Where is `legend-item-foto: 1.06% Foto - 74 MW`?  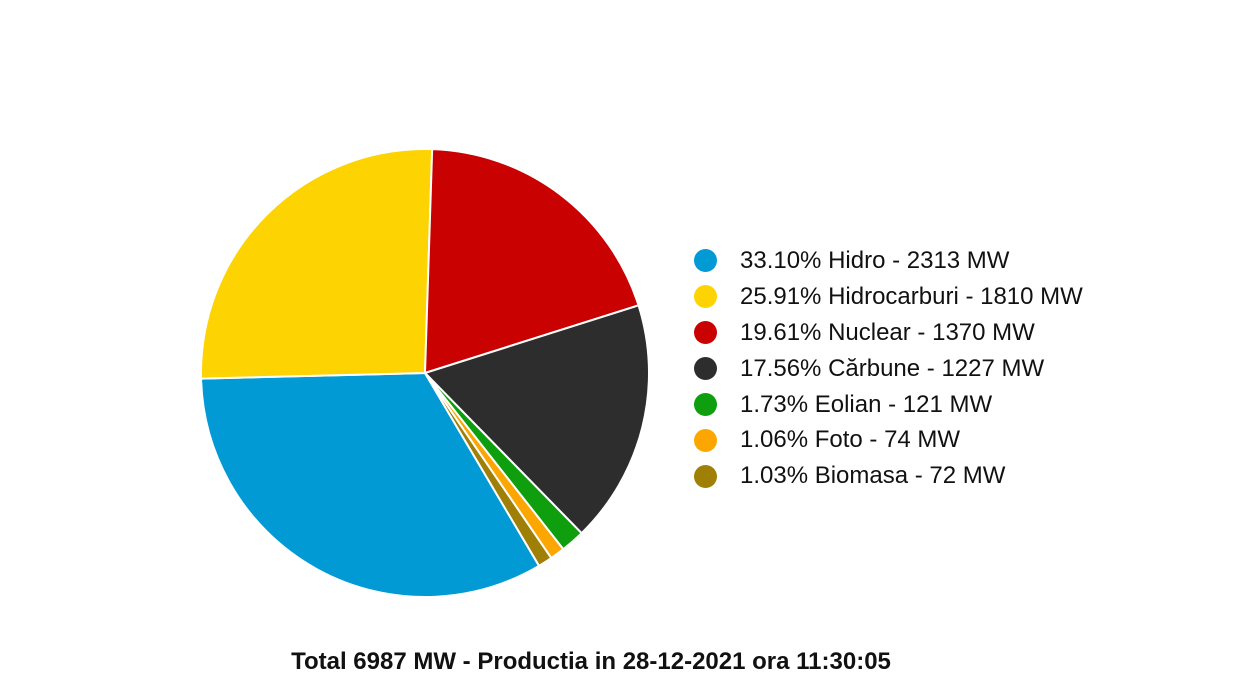
legend-item-foto: 1.06% Foto - 74 MW is located at coordinates (888, 440).